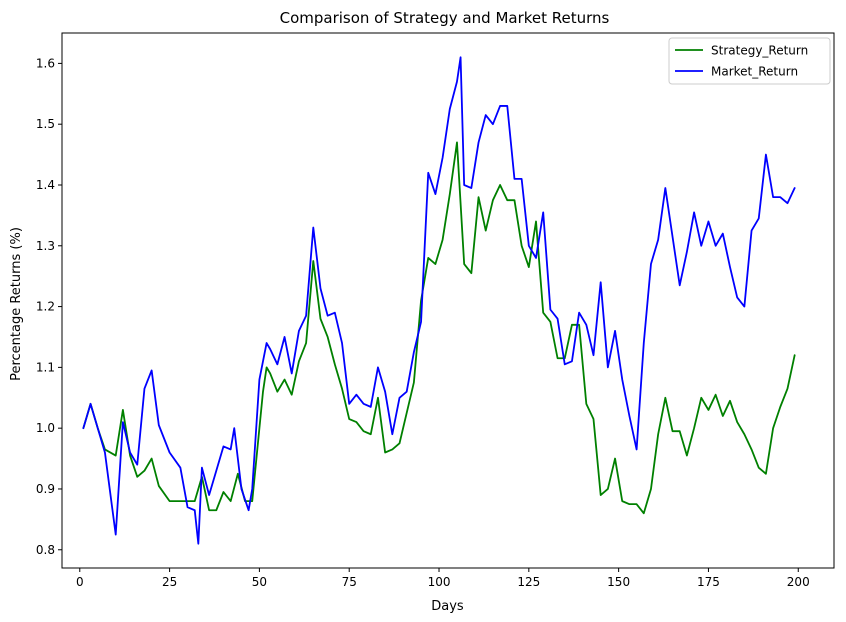 The image size is (846, 622). Describe the element at coordinates (708, 582) in the screenshot. I see `x-tick-label: 175` at that location.